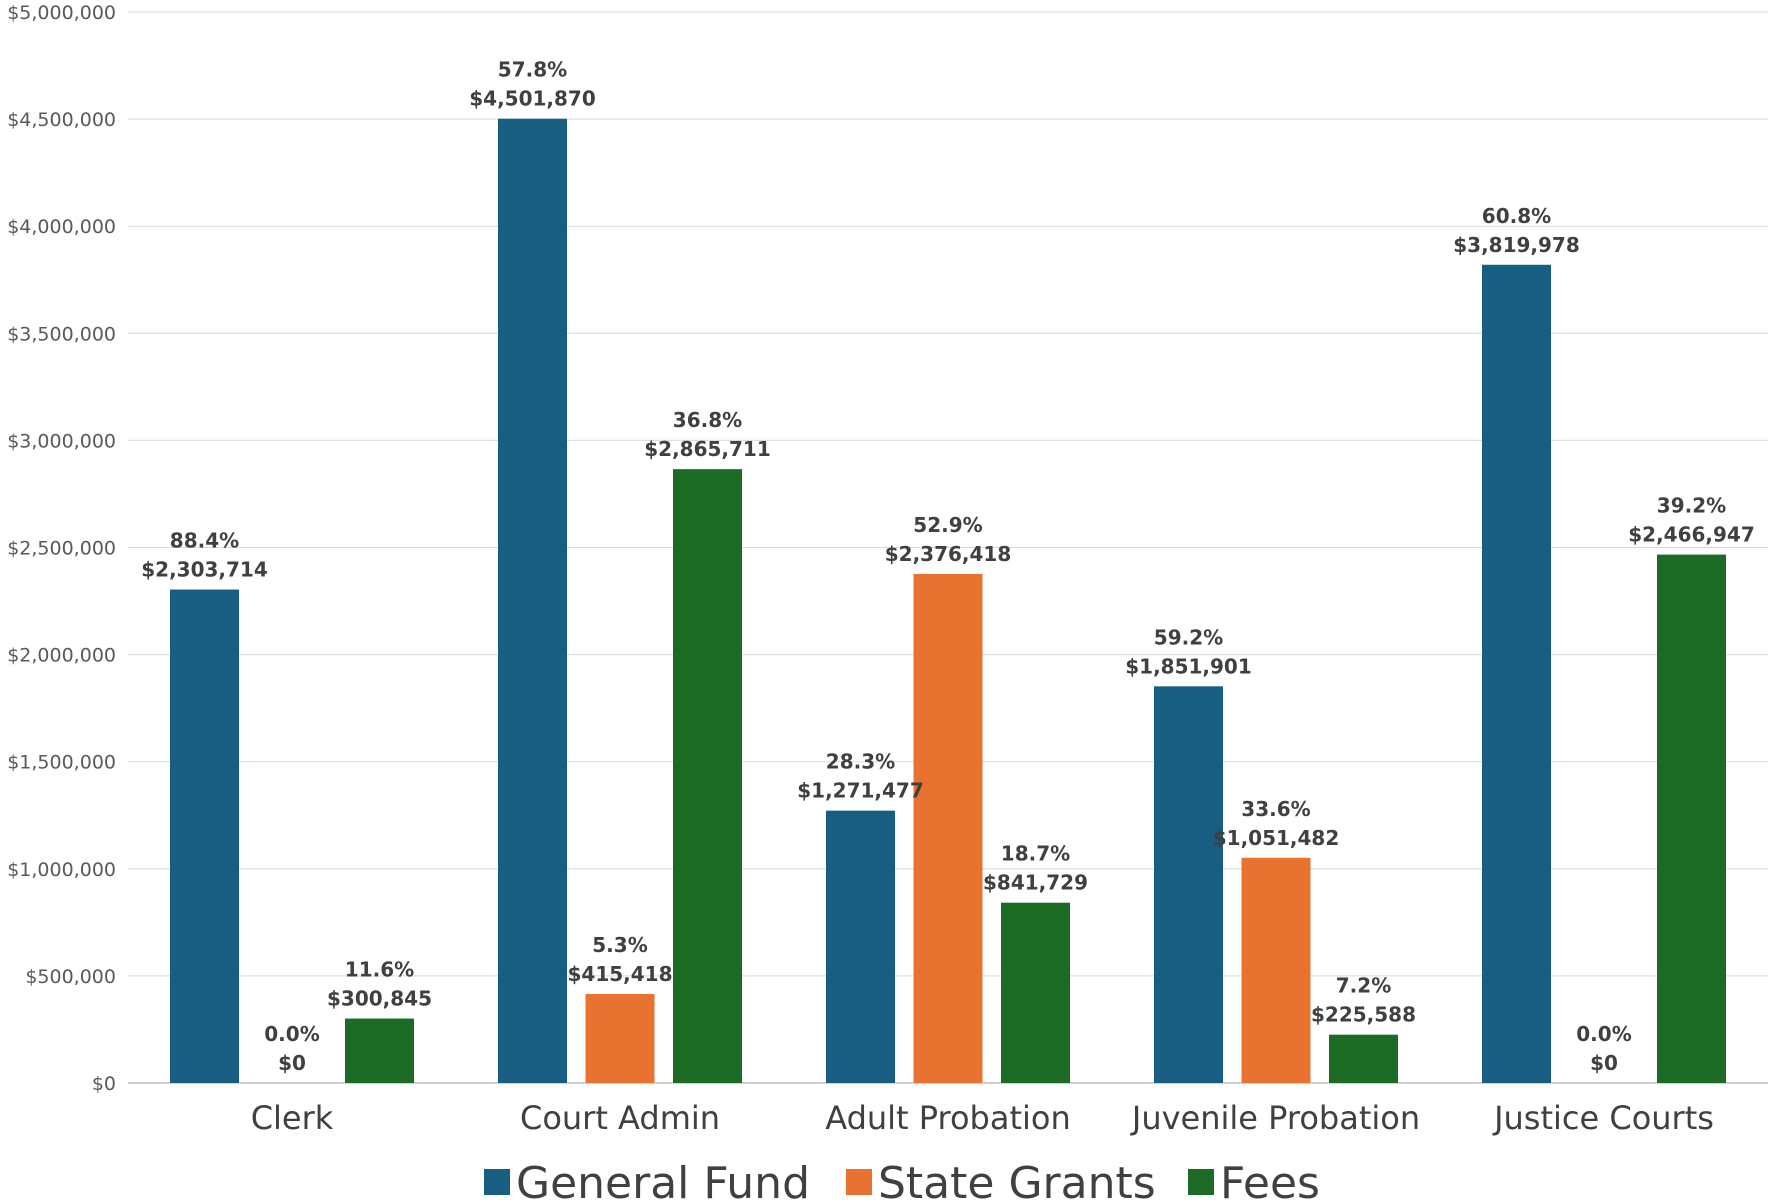  What do you see at coordinates (379, 999) in the screenshot?
I see `data-label-value: $300,845` at bounding box center [379, 999].